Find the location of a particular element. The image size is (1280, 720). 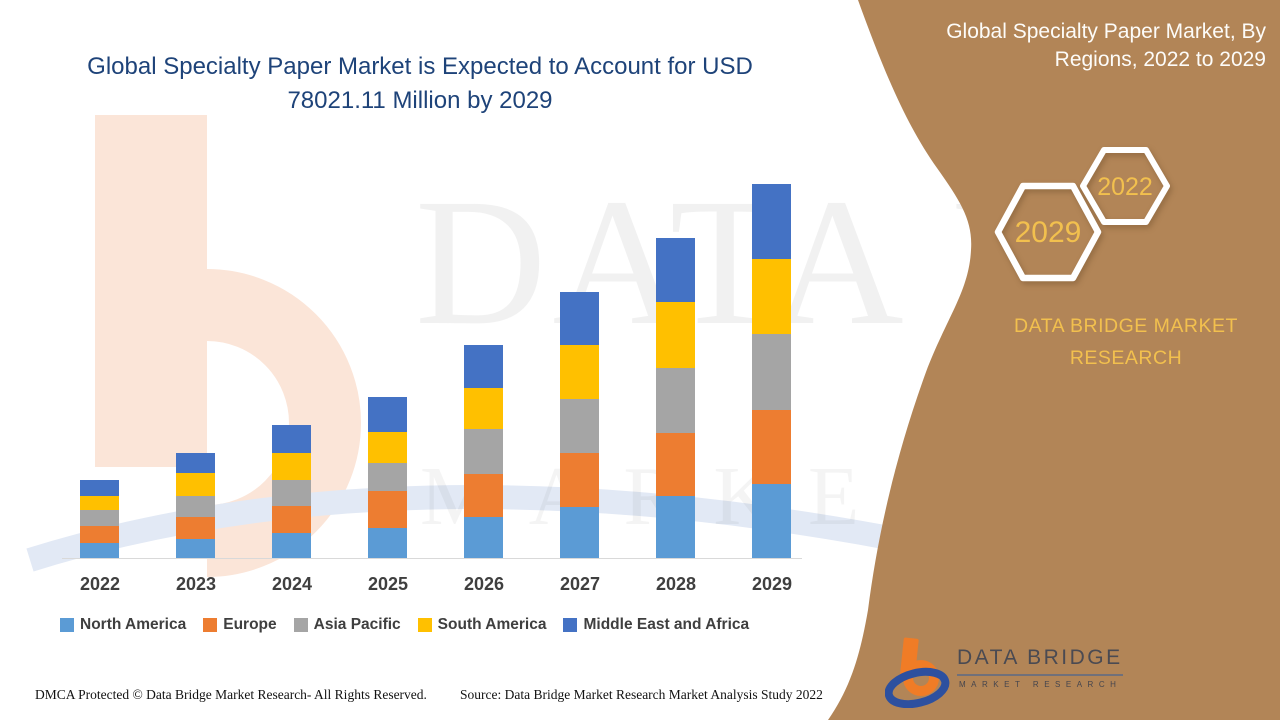

bar-segment-2025-north-america is located at coordinates (387, 543).